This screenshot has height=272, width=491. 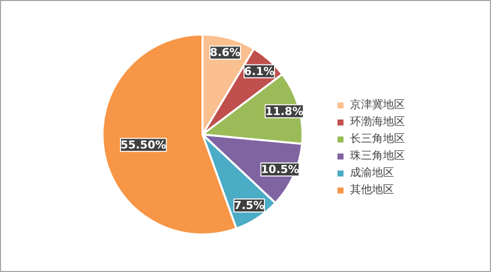 What do you see at coordinates (249, 205) in the screenshot?
I see `data-label: 7.5%` at bounding box center [249, 205].